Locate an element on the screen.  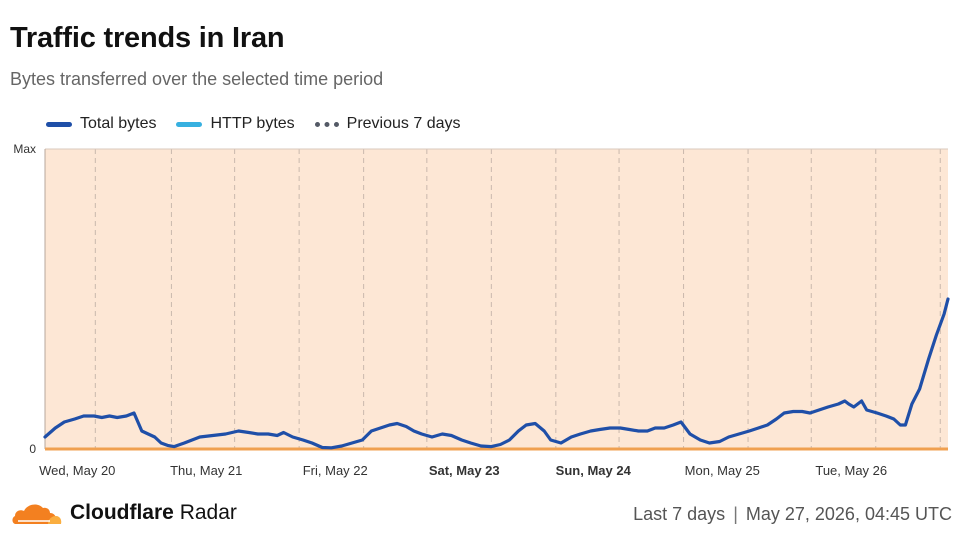
chart-title: Traffic trends in Iran is located at coordinates (147, 38).